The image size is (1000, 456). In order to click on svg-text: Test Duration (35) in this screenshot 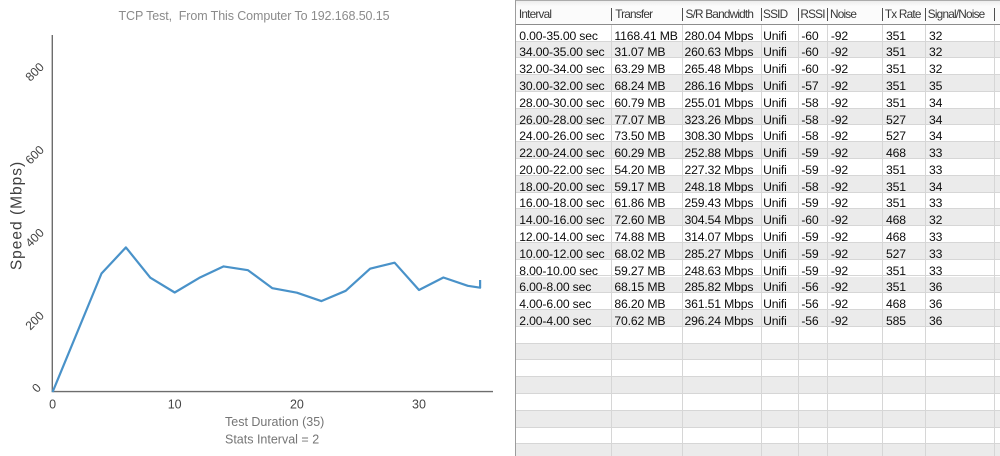, I will do `click(274, 422)`.